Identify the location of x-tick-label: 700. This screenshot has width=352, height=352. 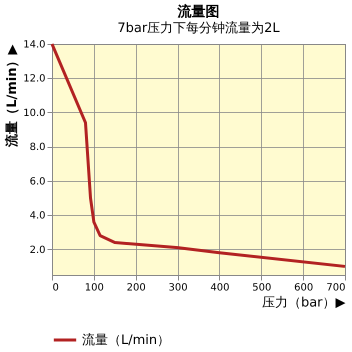
(336, 288).